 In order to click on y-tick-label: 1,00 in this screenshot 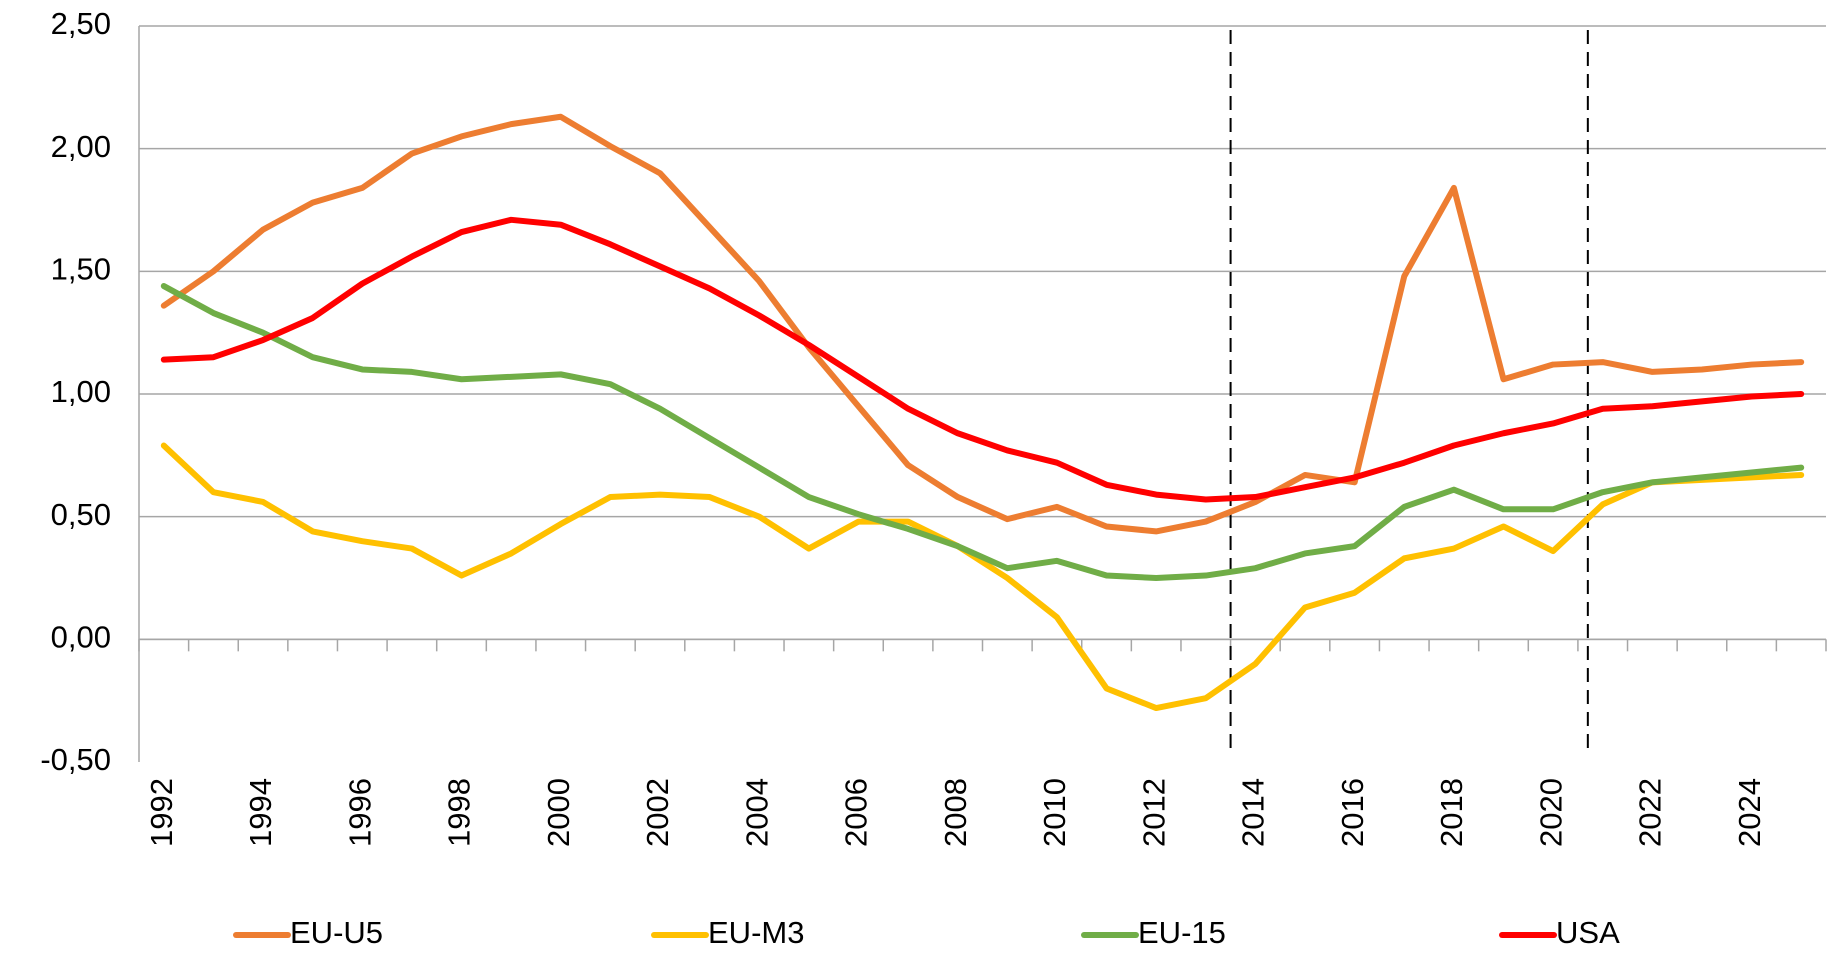, I will do `click(81, 391)`.